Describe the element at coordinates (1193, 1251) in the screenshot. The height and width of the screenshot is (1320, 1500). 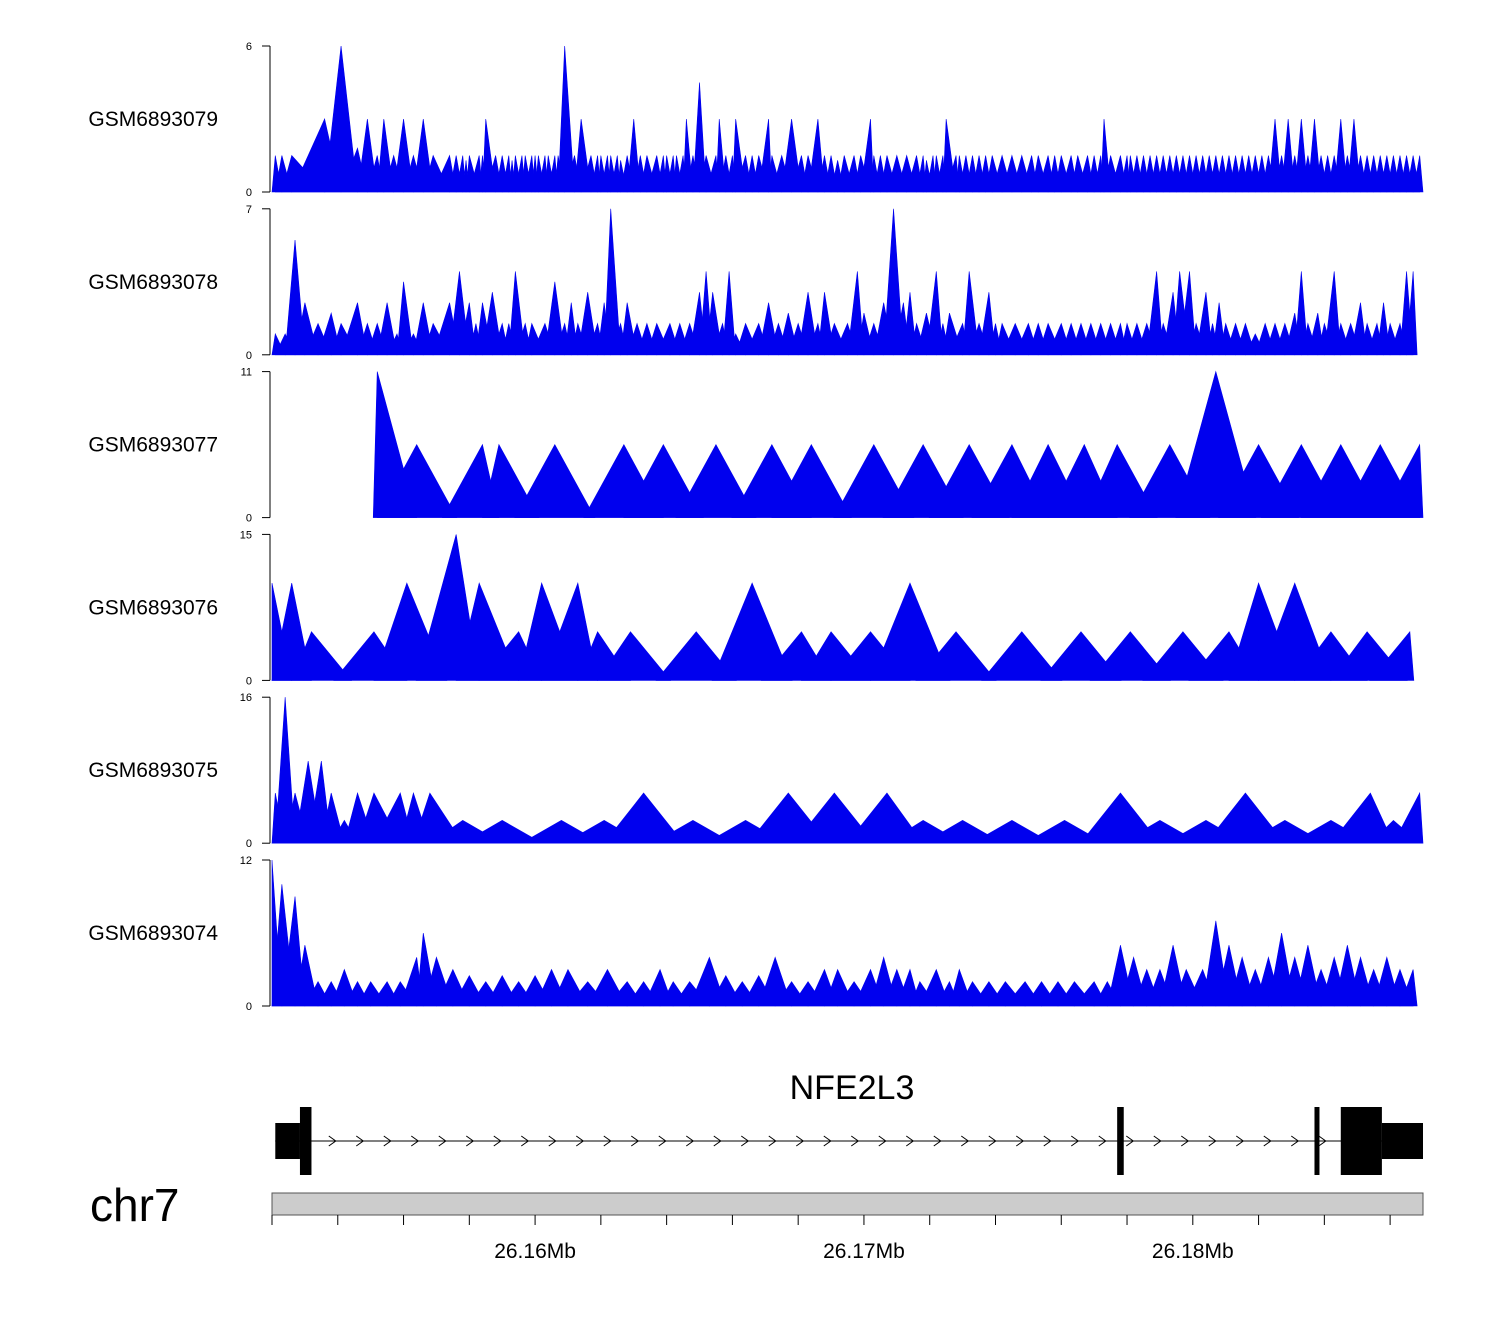
I see `x-tick-label: 26.18Mb` at that location.